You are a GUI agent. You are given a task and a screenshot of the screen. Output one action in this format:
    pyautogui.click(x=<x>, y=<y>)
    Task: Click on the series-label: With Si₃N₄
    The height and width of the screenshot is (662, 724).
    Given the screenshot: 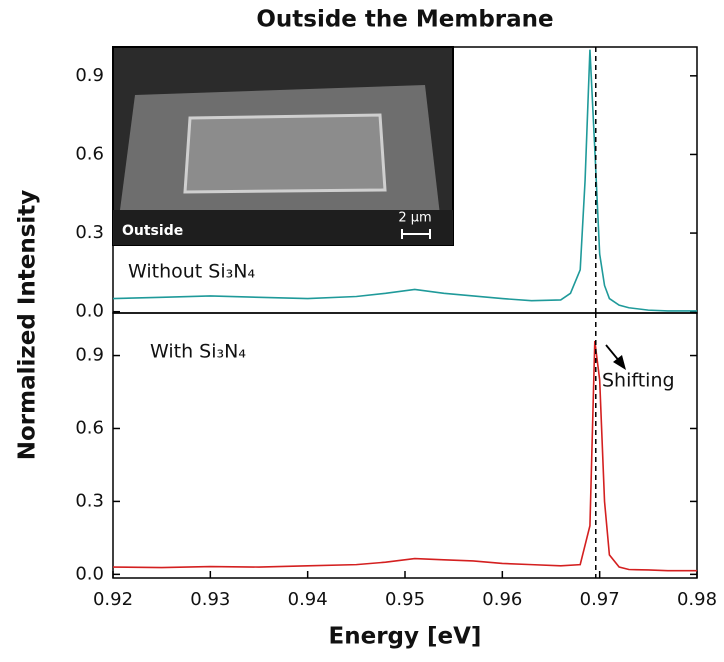 What is the action you would take?
    pyautogui.click(x=198, y=352)
    